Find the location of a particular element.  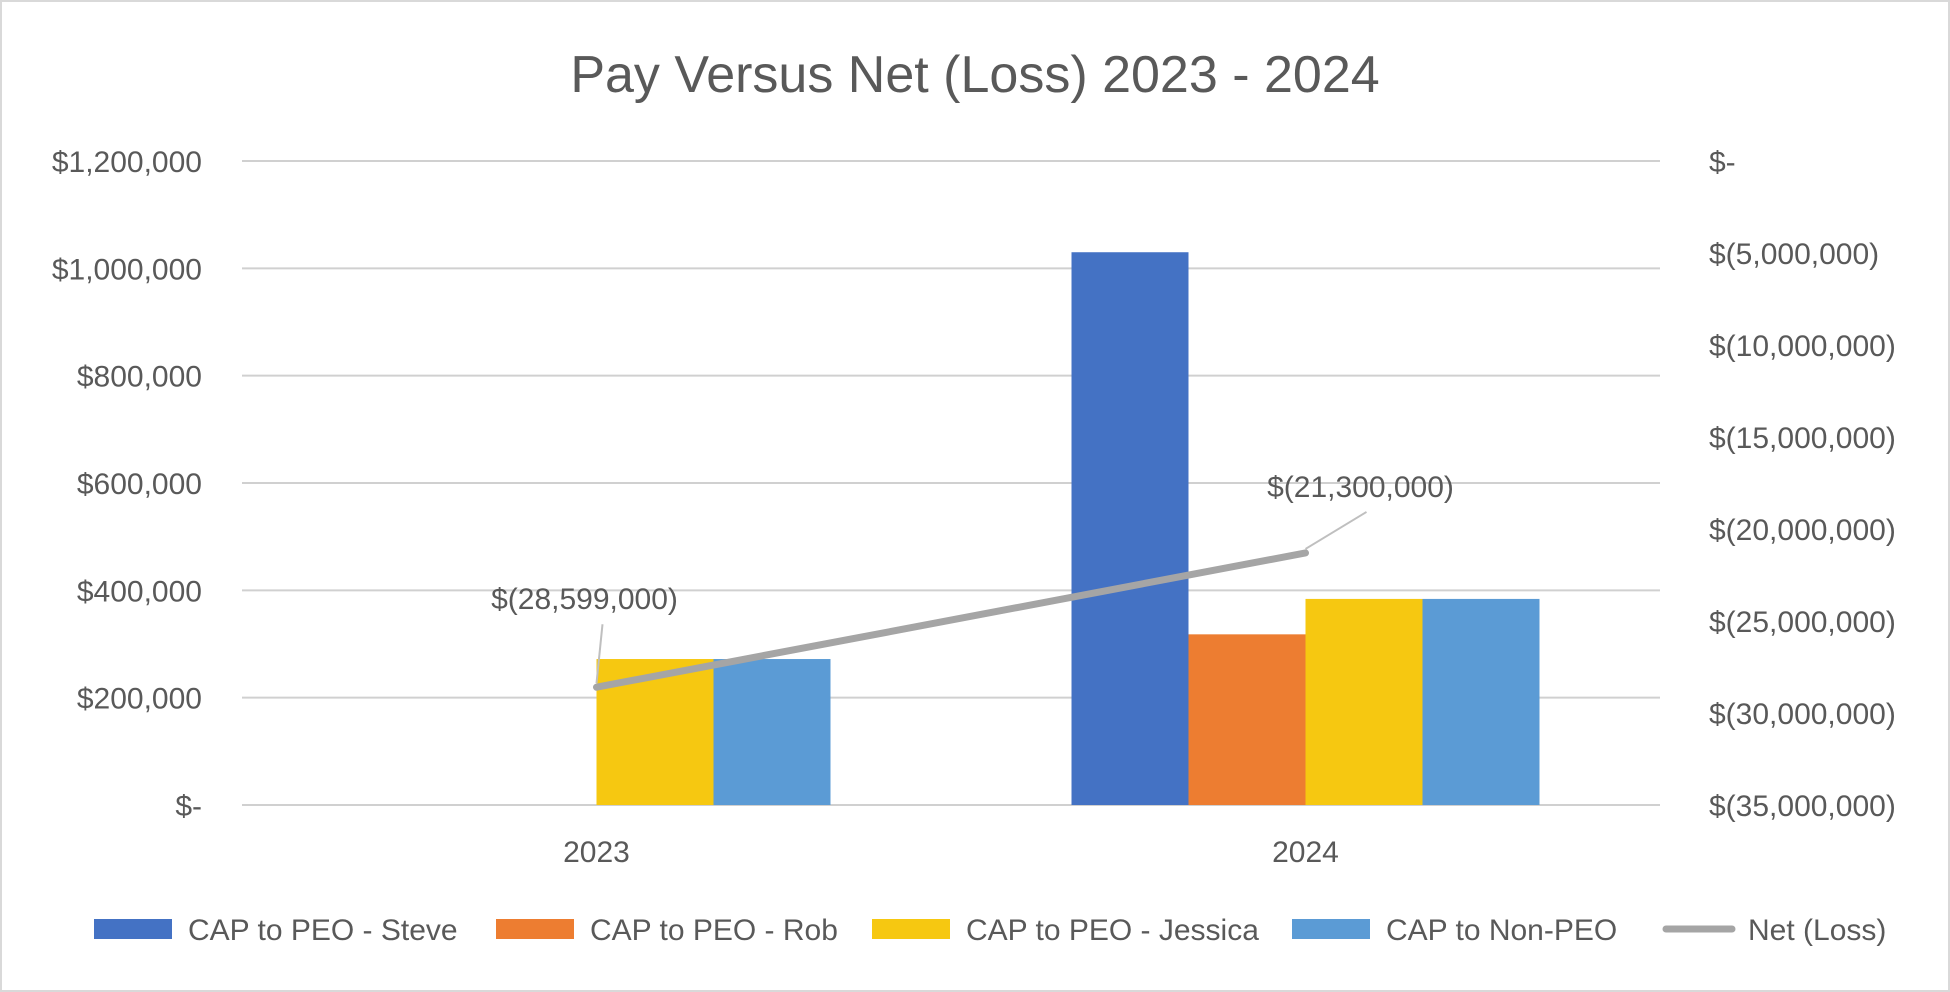

legend-label: CAP to PEO - Rob is located at coordinates (714, 930).